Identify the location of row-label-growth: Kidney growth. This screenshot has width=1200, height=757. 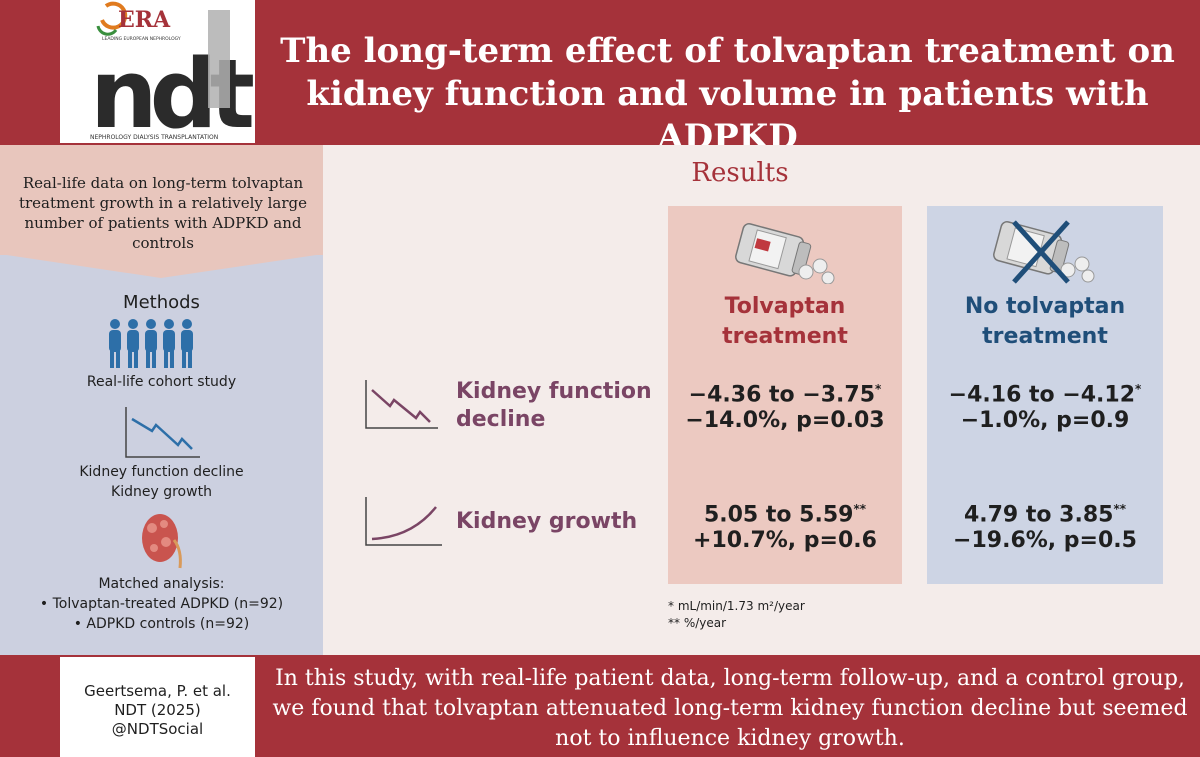
(547, 521).